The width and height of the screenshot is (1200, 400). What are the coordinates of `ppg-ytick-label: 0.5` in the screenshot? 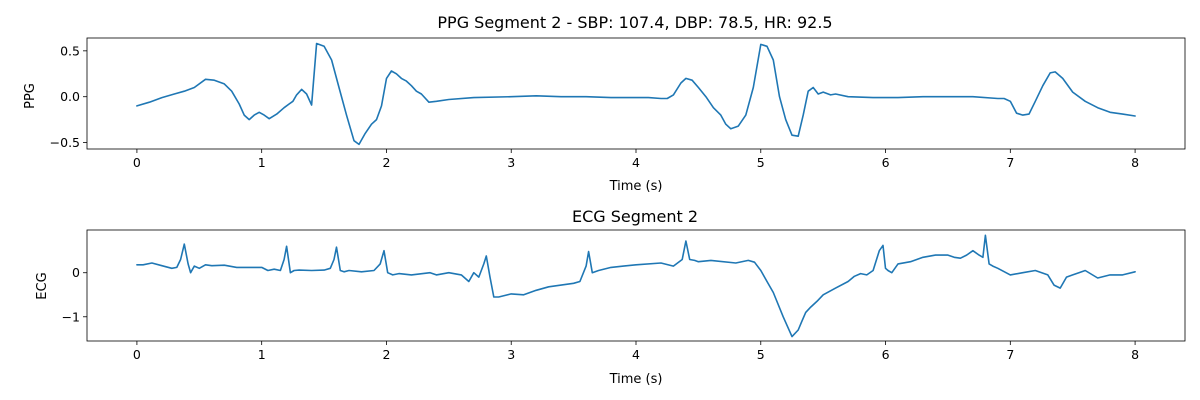 It's located at (70, 50).